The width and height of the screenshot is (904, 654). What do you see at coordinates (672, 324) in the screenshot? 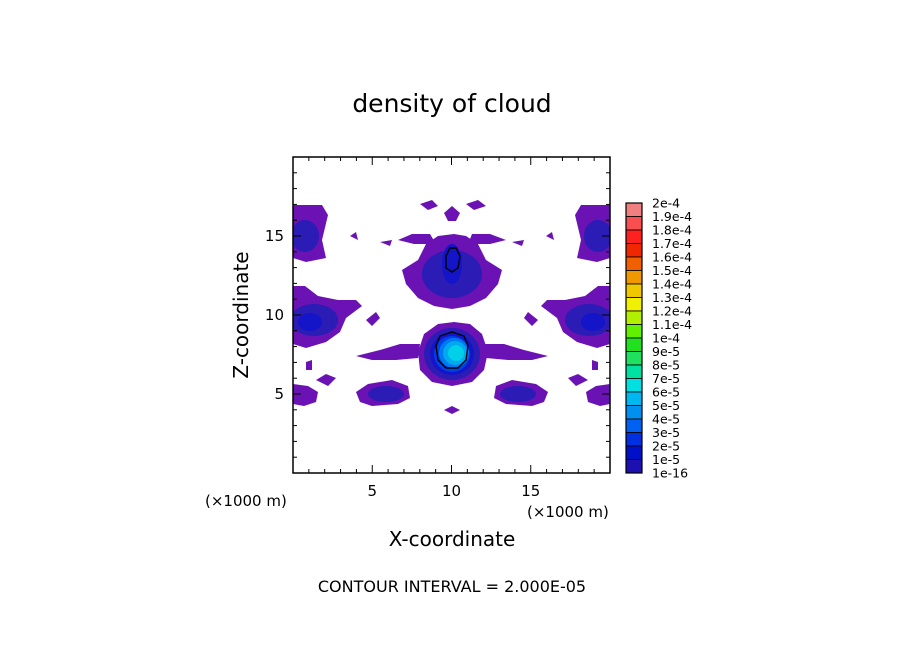
I see `colorbar-label: 1.1e-4` at bounding box center [672, 324].